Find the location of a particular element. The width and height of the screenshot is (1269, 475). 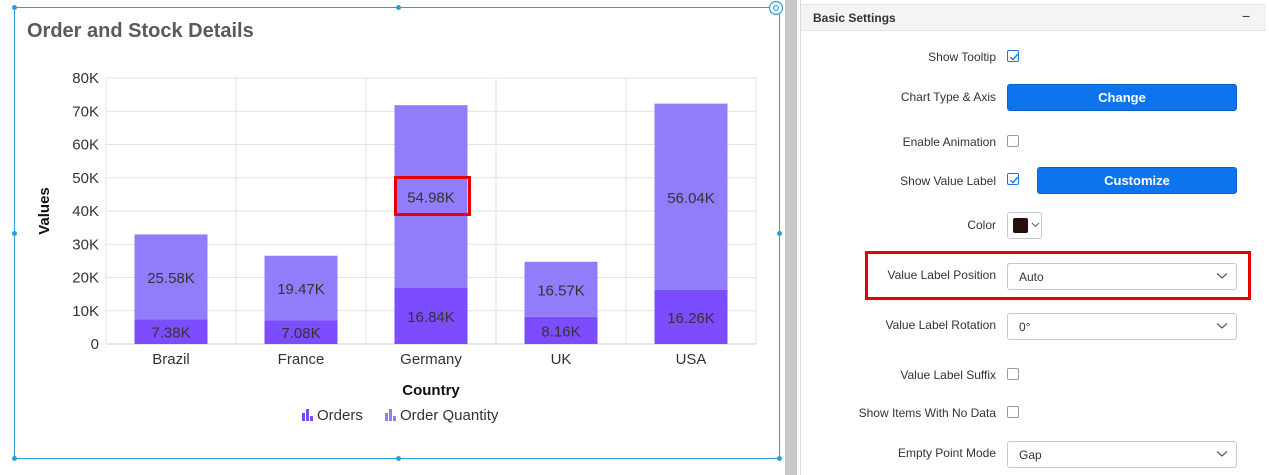

change-button: Change is located at coordinates (1122, 97).